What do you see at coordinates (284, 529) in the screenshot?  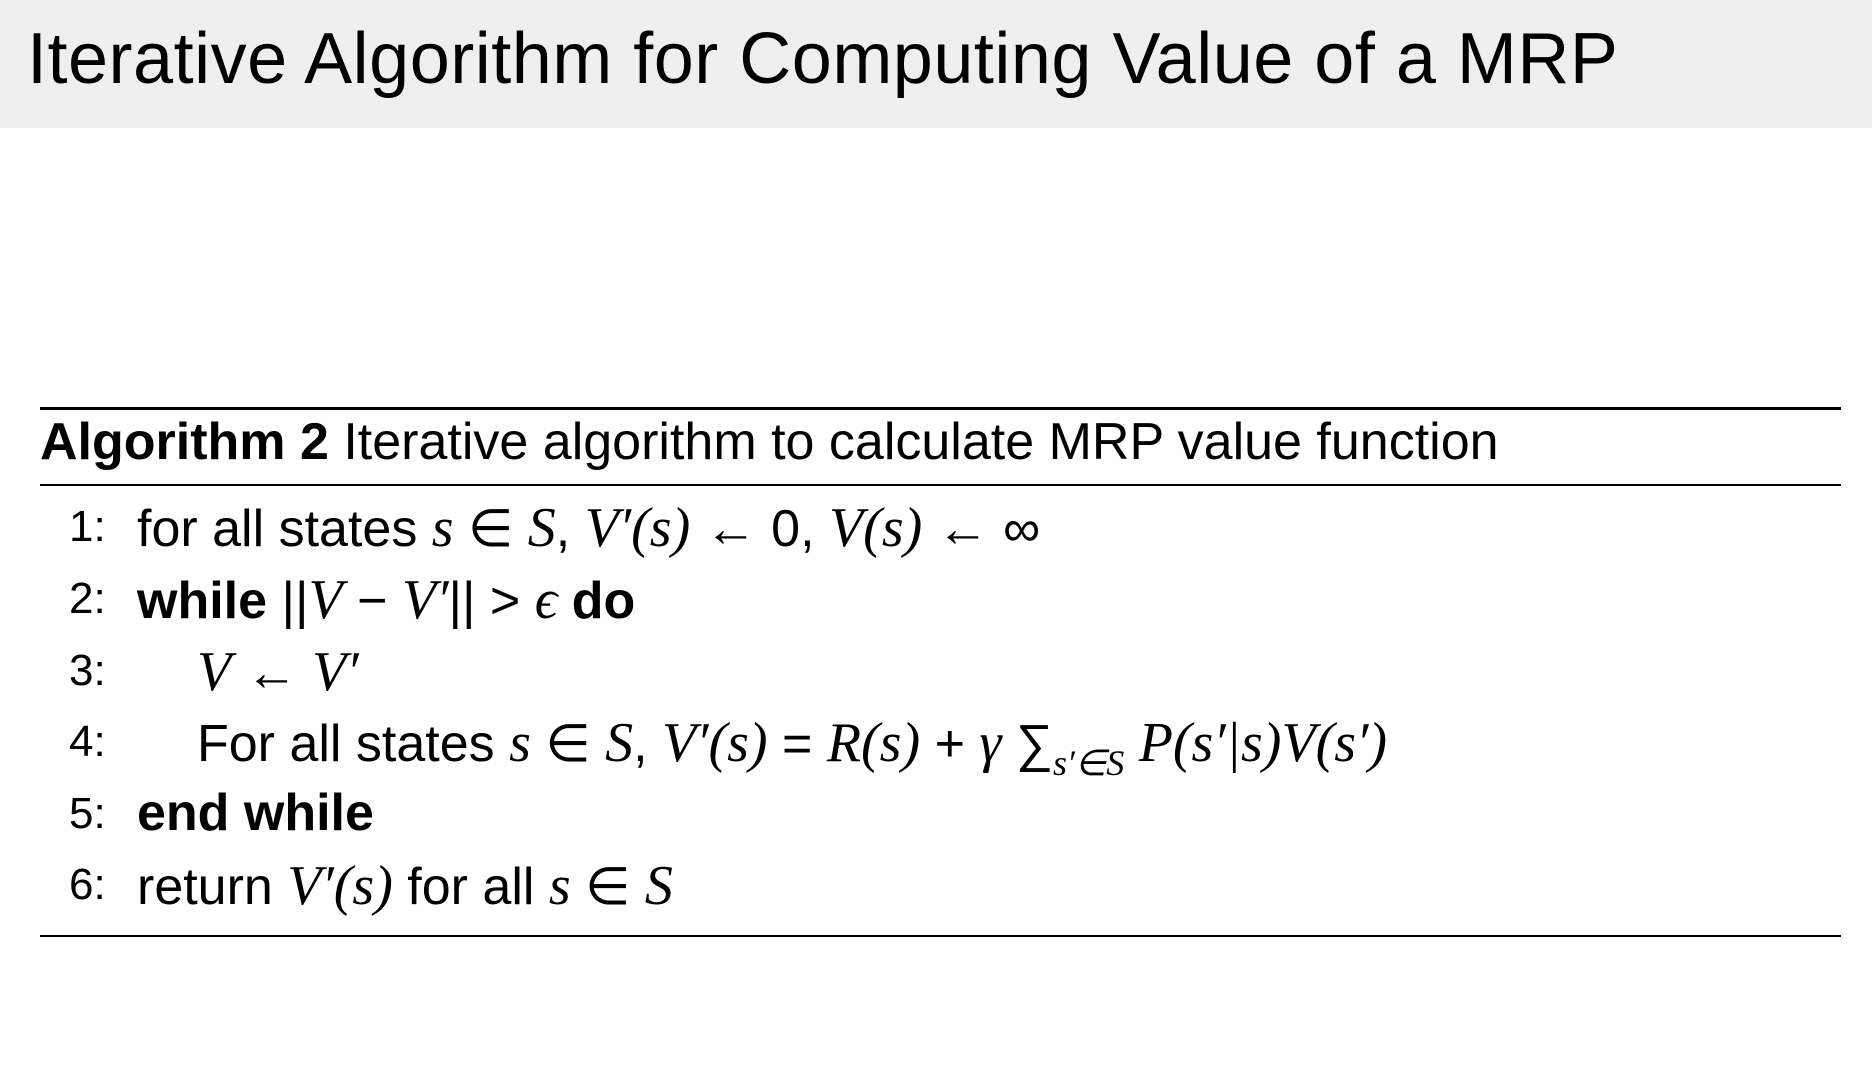 I see `text-segment: for all states` at bounding box center [284, 529].